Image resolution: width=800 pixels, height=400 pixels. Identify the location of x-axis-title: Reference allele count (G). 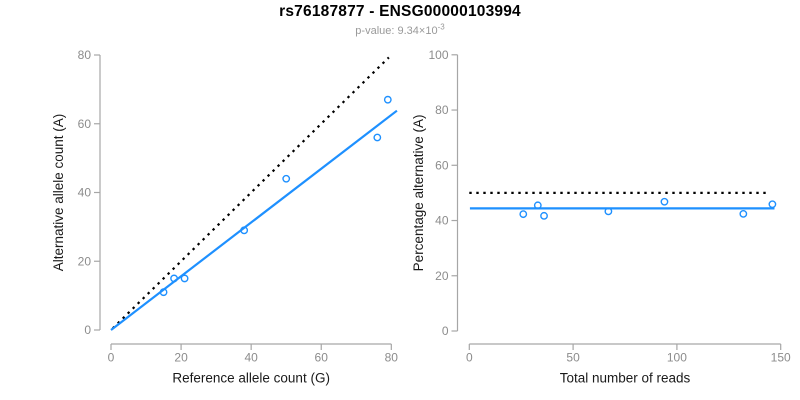
(251, 378).